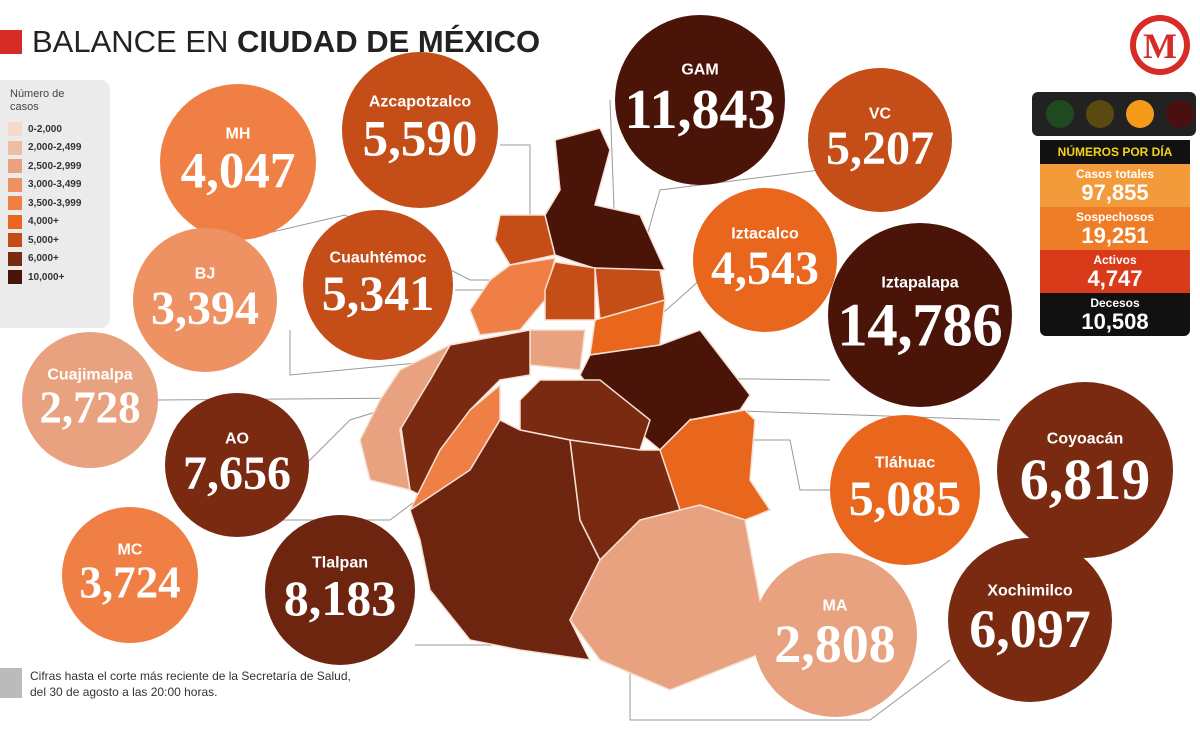 This screenshot has height=747, width=1200. What do you see at coordinates (340, 563) in the screenshot?
I see `district-name: Tlalpan` at bounding box center [340, 563].